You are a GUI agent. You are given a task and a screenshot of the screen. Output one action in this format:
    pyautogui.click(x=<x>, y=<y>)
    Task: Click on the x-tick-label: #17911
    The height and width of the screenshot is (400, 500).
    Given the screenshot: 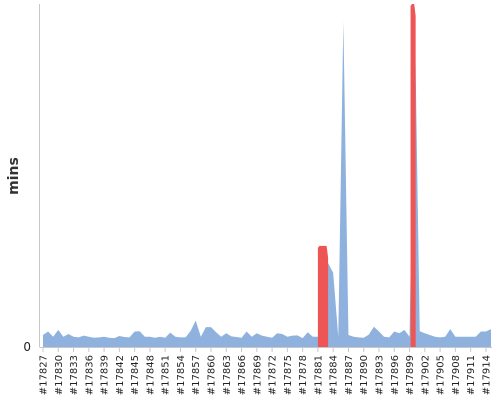 What is the action you would take?
    pyautogui.click(x=471, y=375)
    